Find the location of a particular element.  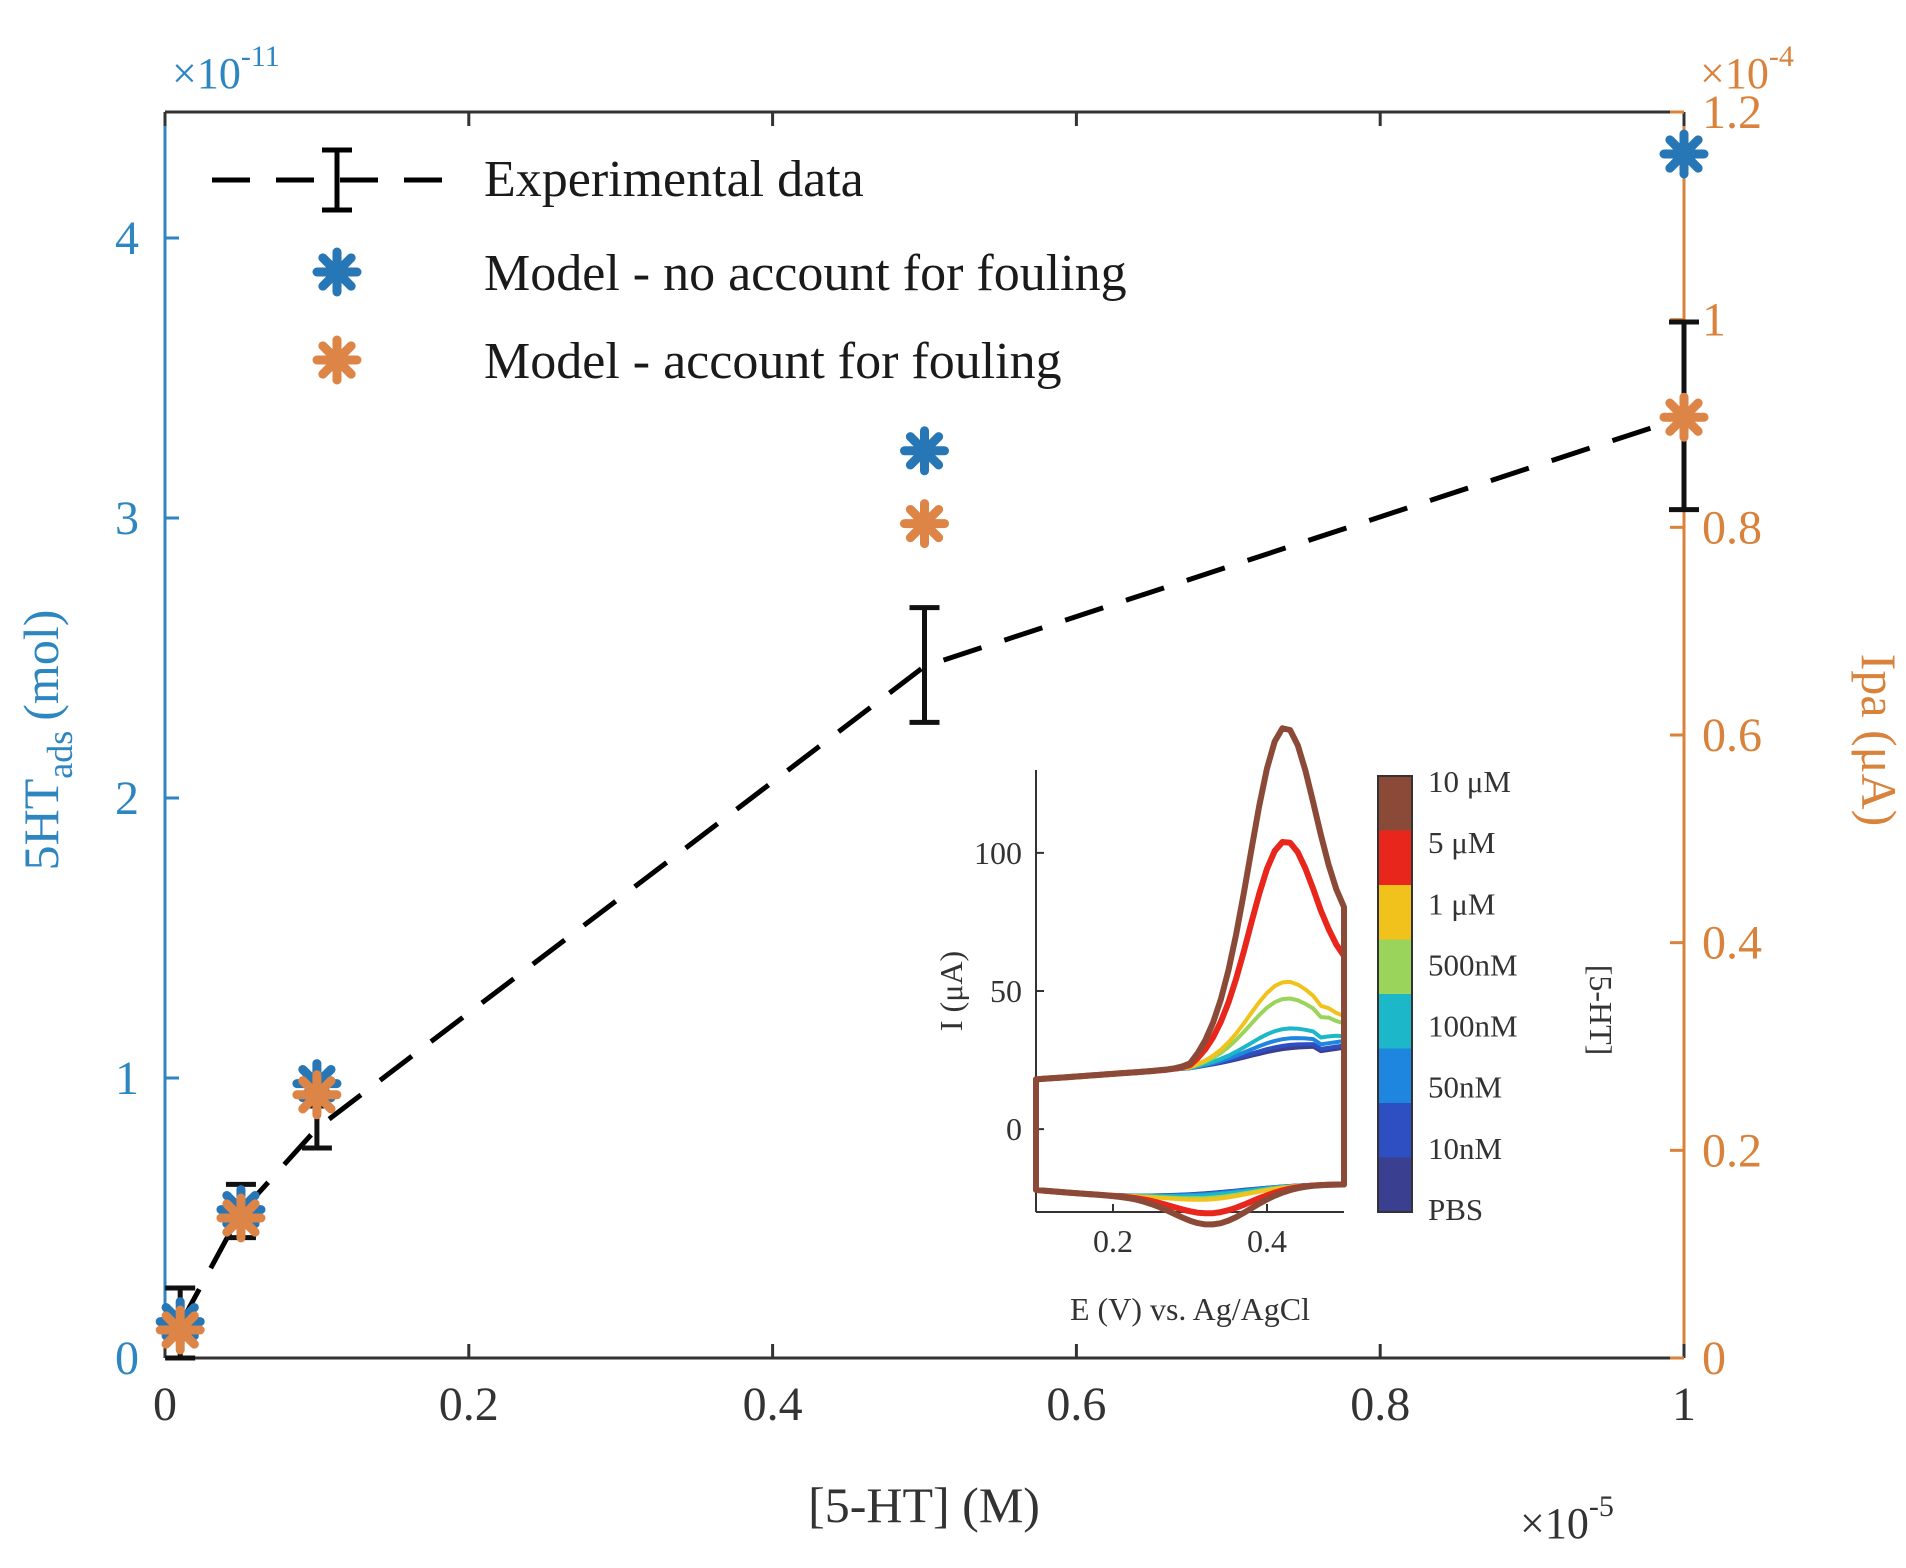

inset-y-tick-label: 50 is located at coordinates (1006, 991).